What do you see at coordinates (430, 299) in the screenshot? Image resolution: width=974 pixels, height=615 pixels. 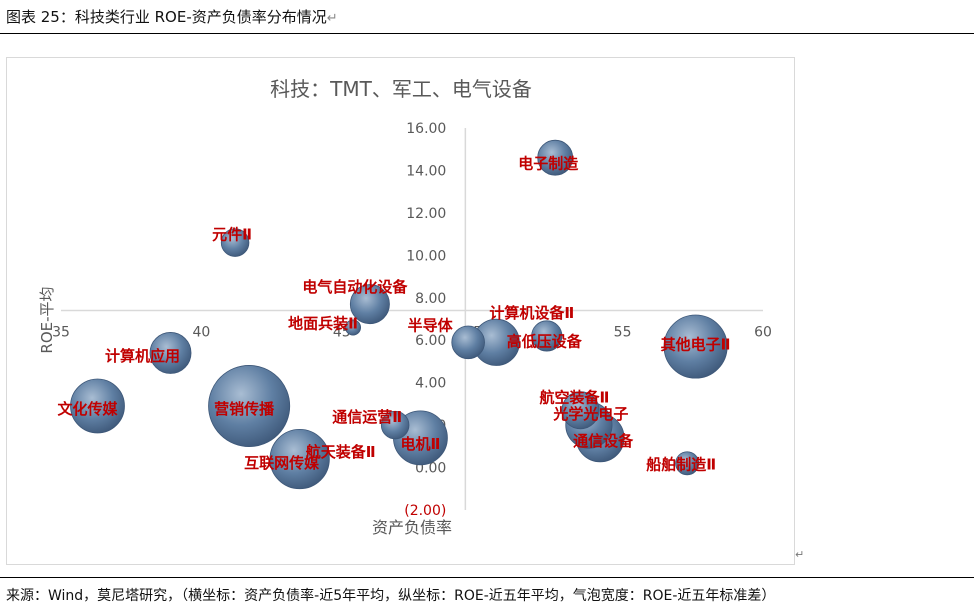 I see `y-tick-label: 8.00` at bounding box center [430, 299].